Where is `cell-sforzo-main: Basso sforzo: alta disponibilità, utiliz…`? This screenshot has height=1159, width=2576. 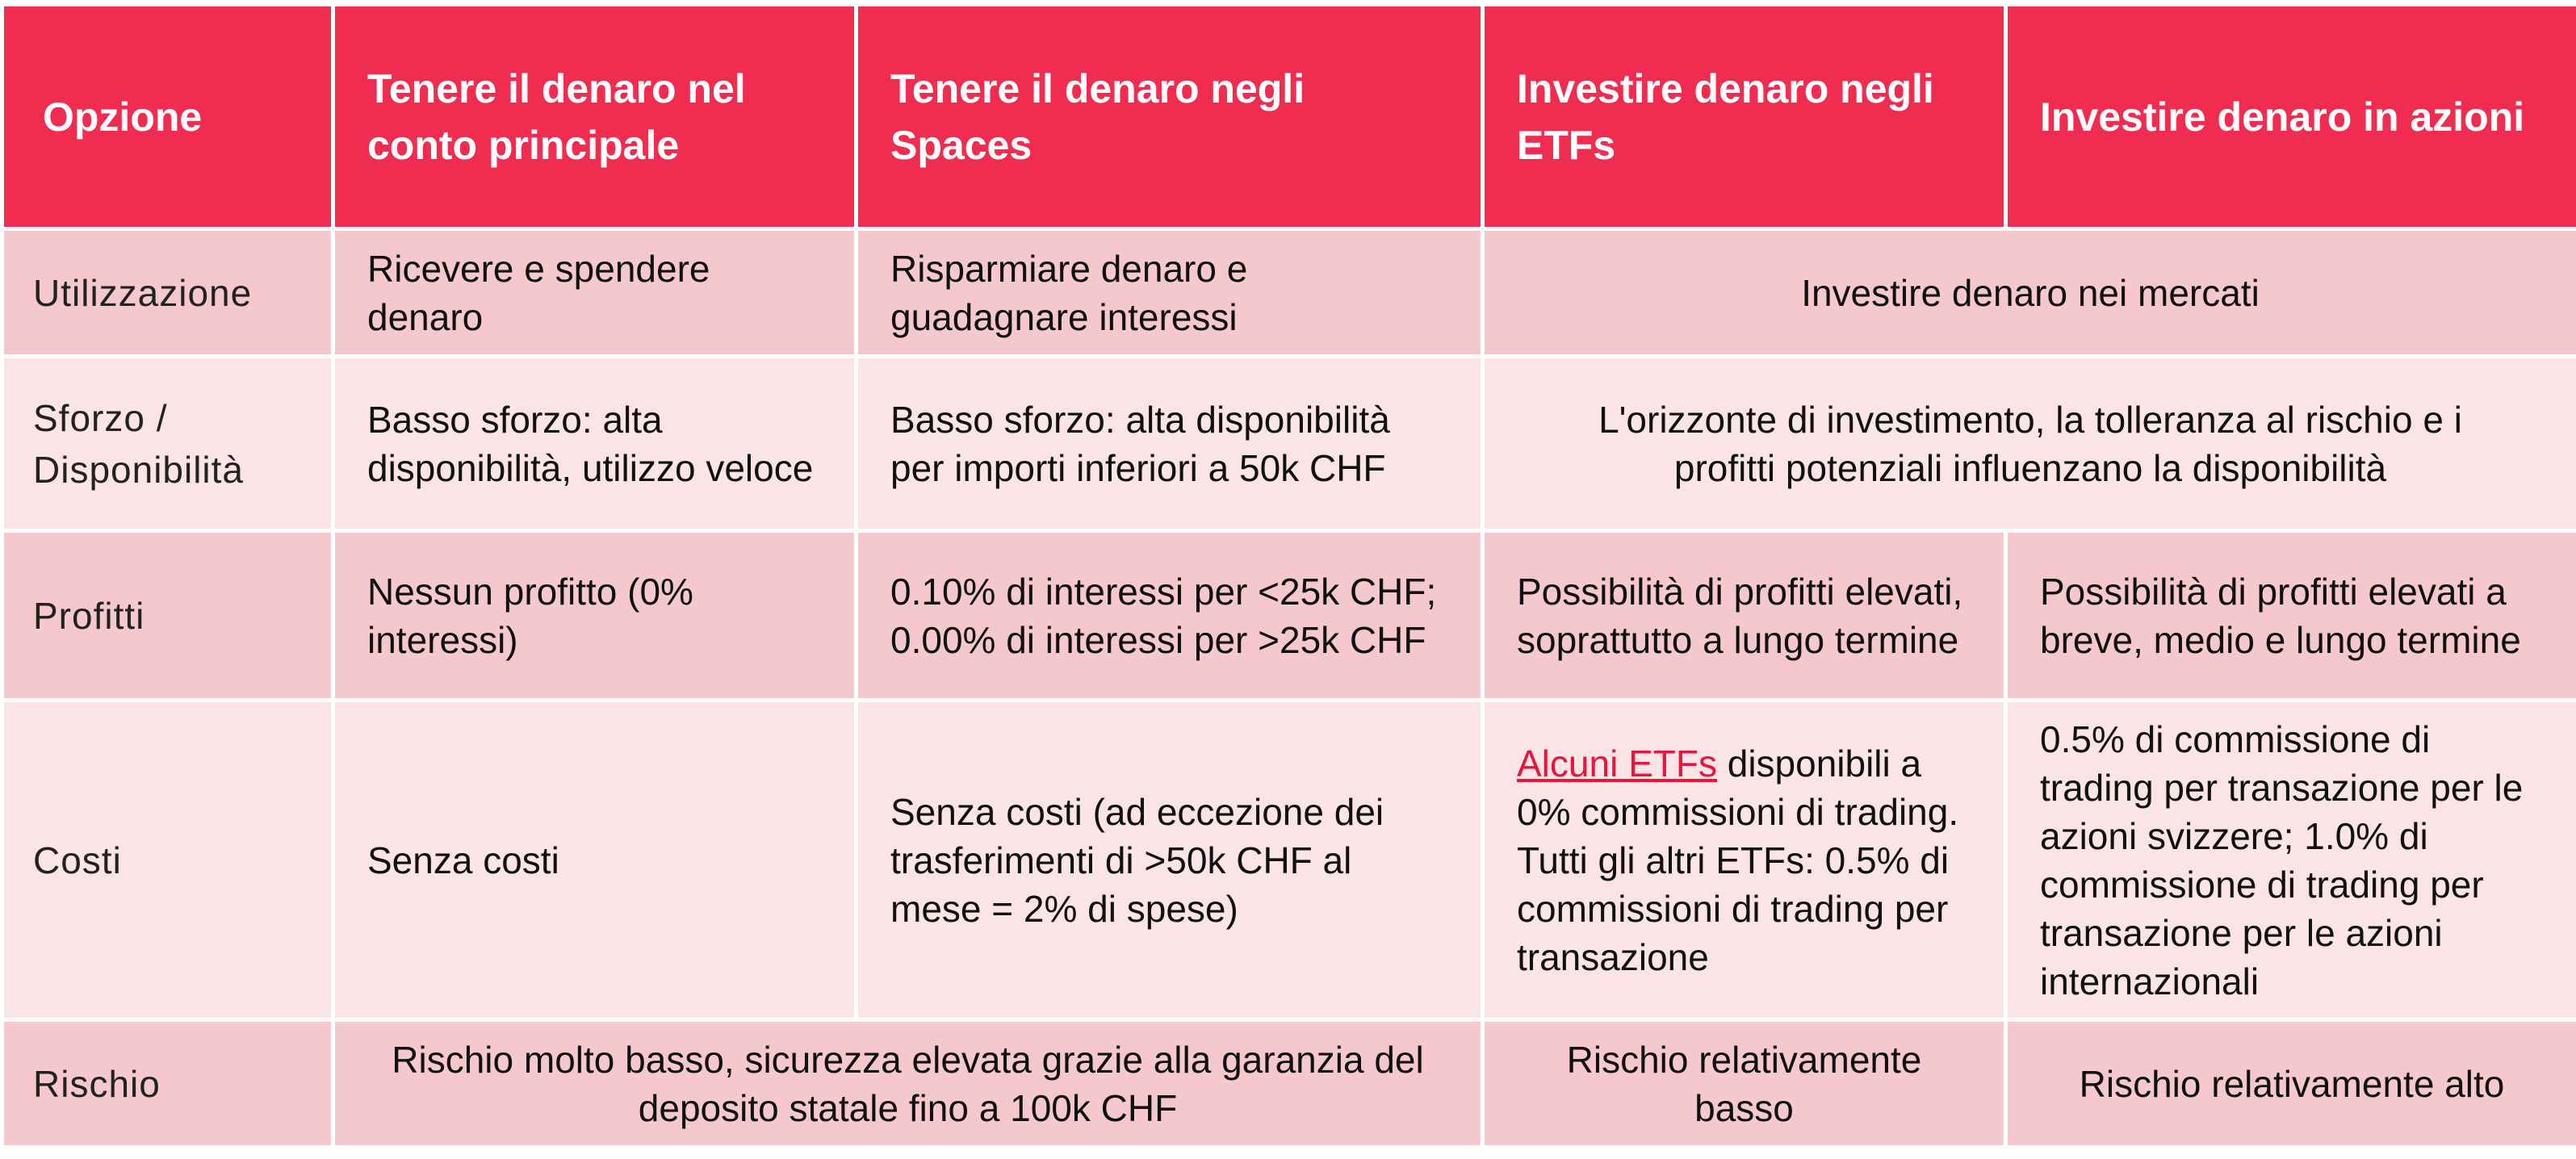
cell-sforzo-main: Basso sforzo: alta disponibilità, utiliz… is located at coordinates (594, 443).